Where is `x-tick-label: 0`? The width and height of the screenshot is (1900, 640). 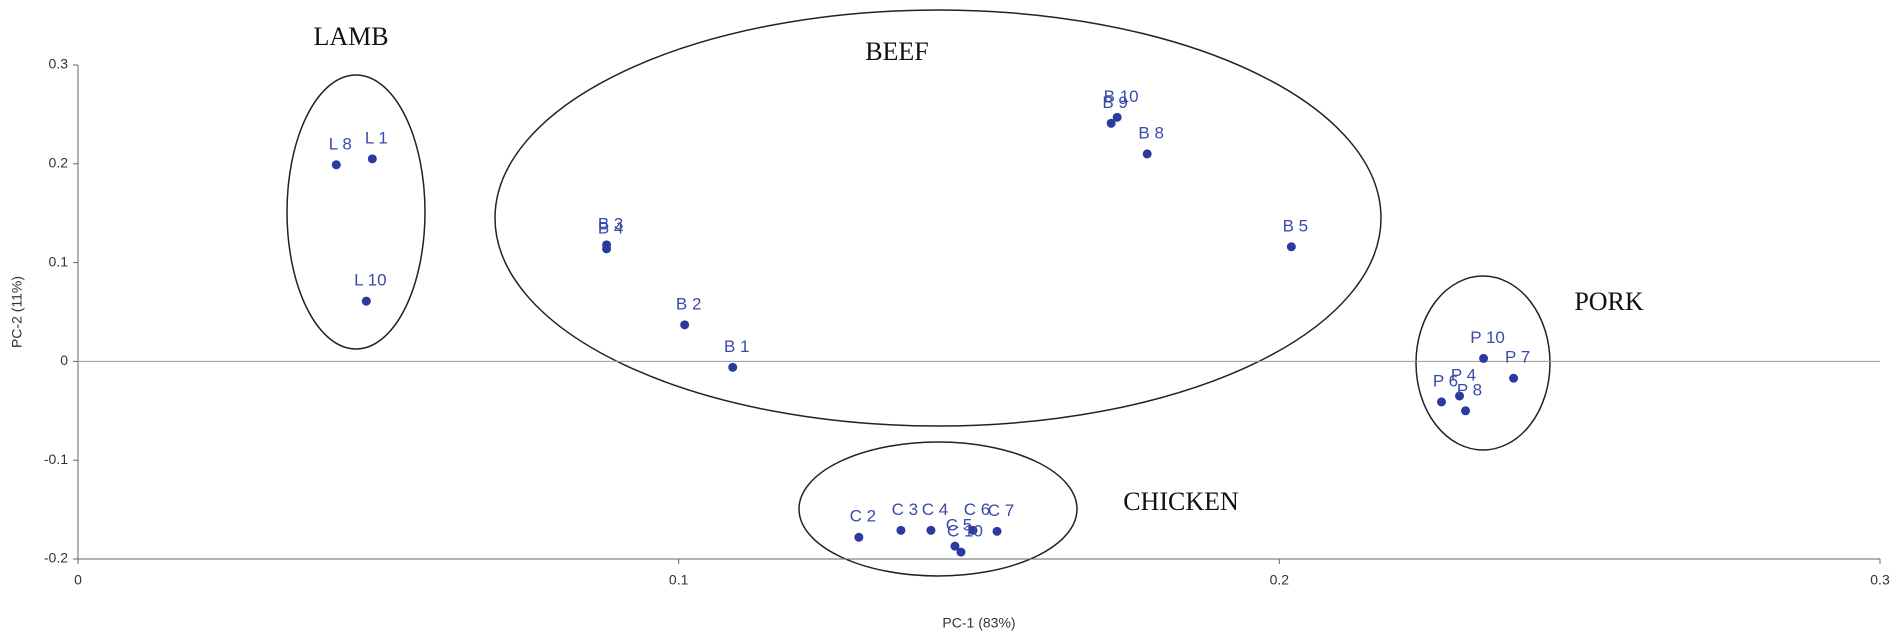 x-tick-label: 0 is located at coordinates (78, 580).